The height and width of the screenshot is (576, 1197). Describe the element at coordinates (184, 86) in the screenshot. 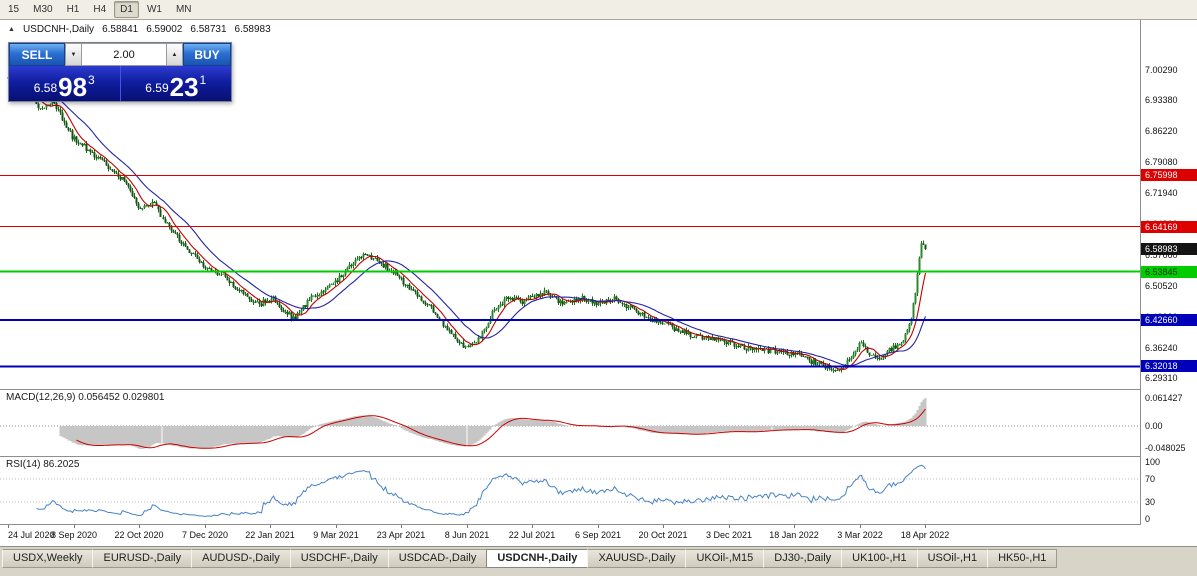

I see `ask-pips: 23` at that location.